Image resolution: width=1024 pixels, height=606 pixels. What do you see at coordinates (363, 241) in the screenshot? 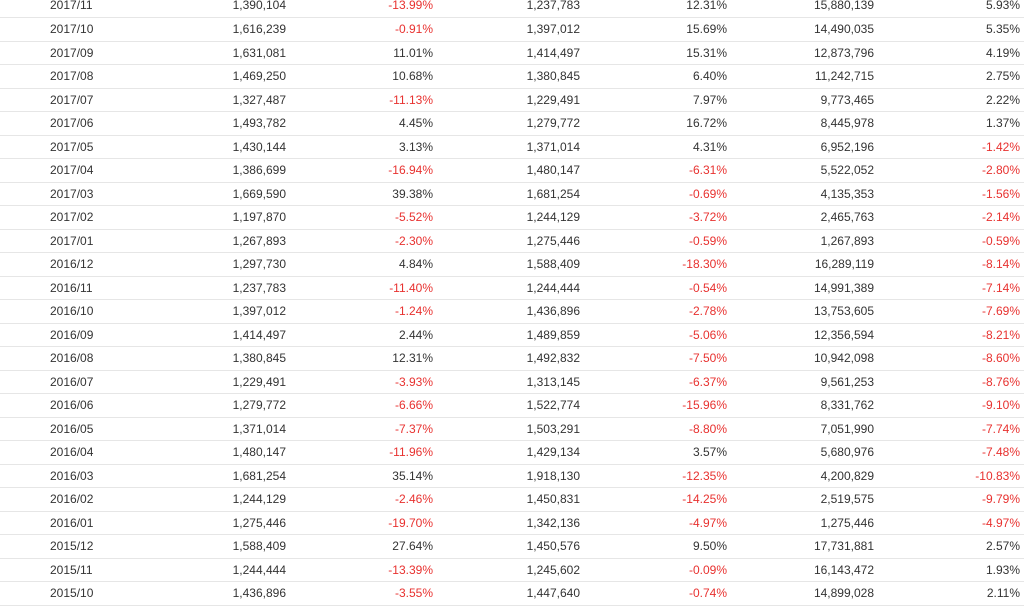
I see `percent-cell: -2.30%` at bounding box center [363, 241].